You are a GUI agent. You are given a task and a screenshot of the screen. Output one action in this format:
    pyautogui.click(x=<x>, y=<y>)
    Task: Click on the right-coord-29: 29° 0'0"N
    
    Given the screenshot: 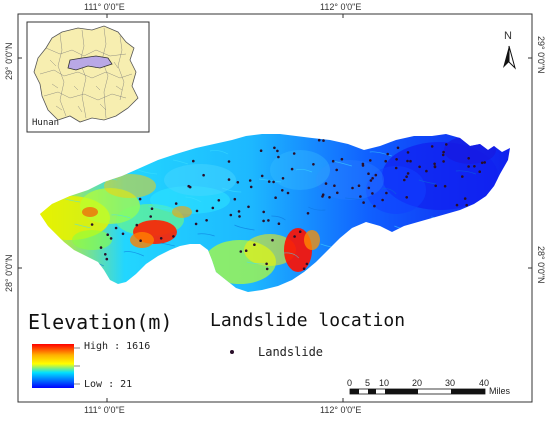 What is the action you would take?
    pyautogui.click(x=541, y=55)
    